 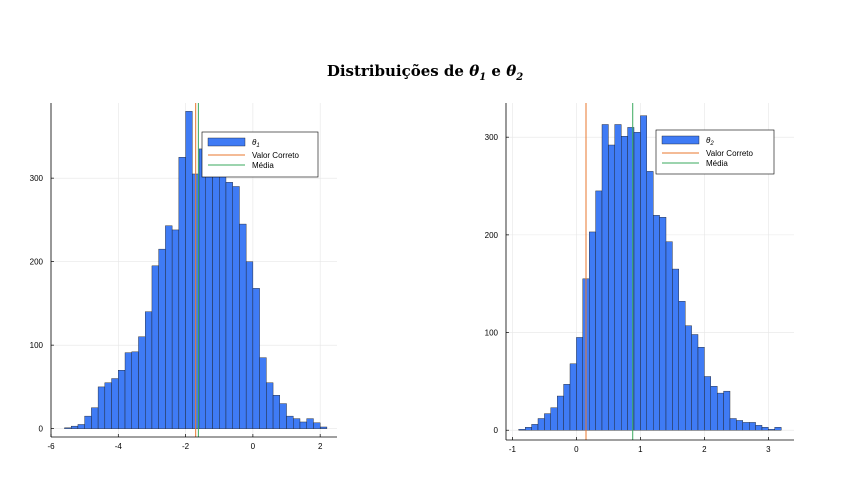 I want to click on legend-label-theta: θ2, so click(x=710, y=141).